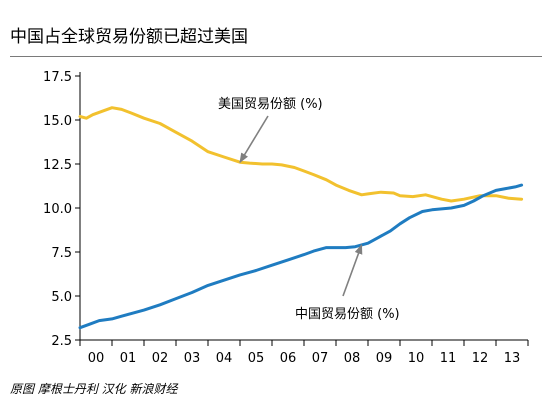 This screenshot has width=550, height=406. What do you see at coordinates (192, 358) in the screenshot?
I see `x-tick-label: 03` at bounding box center [192, 358].